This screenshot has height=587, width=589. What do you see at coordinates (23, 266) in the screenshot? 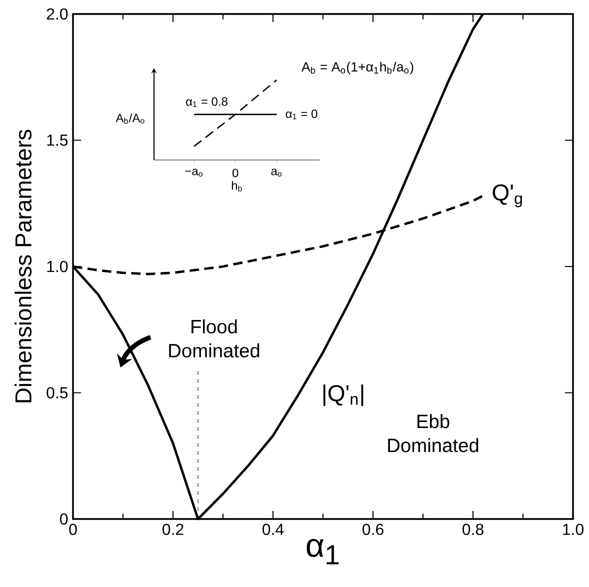
I see `y-axis-title: Dimensionless Parameters` at bounding box center [23, 266].